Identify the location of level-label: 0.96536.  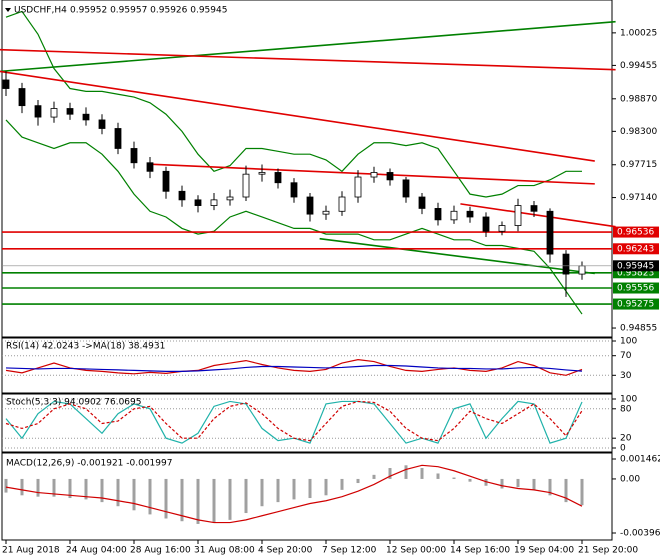
(635, 233).